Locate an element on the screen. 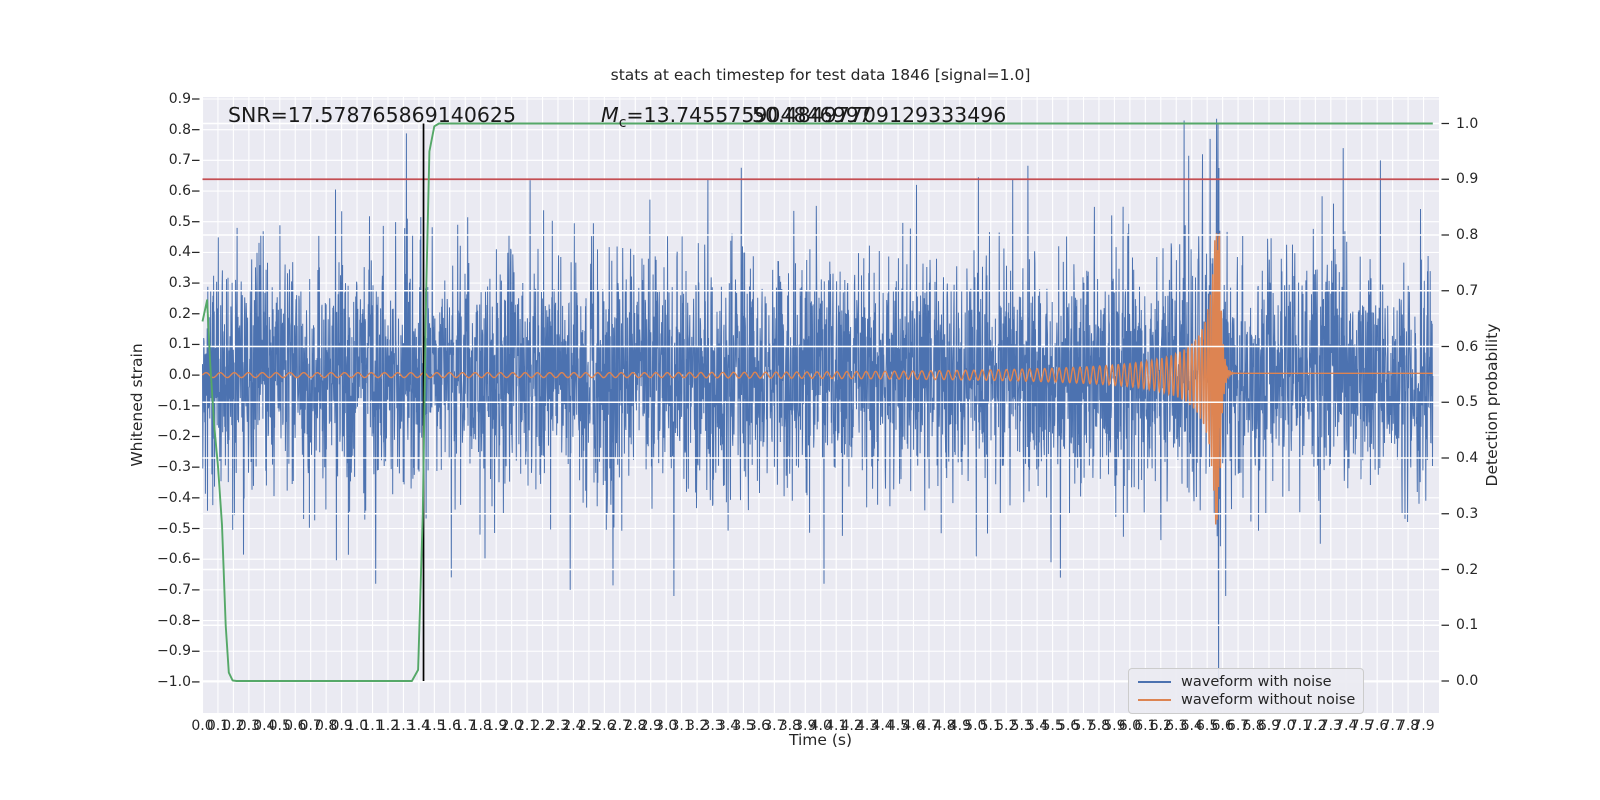  x-tick-label: 4.5 is located at coordinates (898, 726).